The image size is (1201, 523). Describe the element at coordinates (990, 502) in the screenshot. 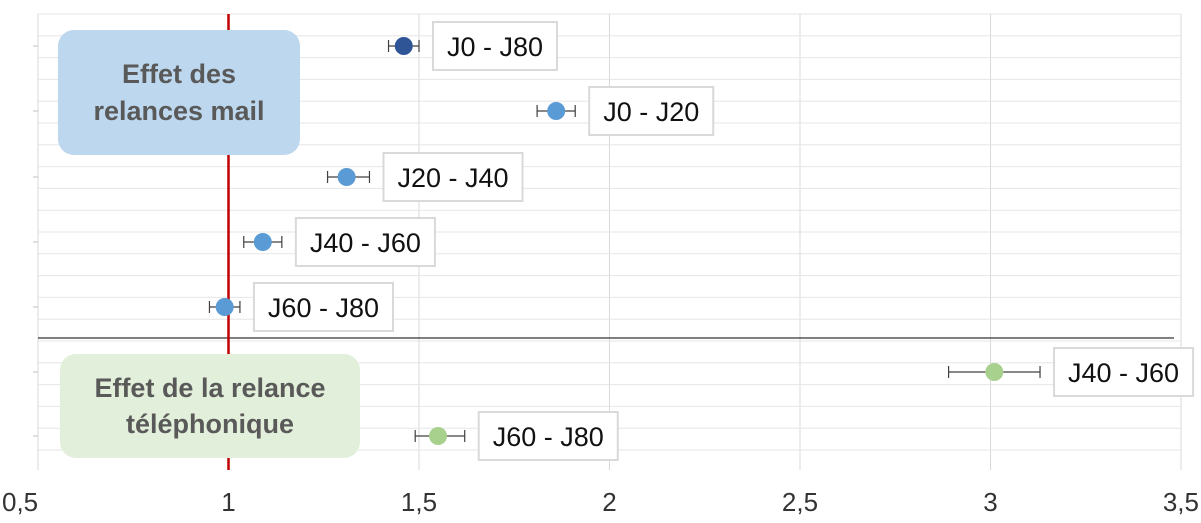

I see `x-tick-label: 3` at that location.